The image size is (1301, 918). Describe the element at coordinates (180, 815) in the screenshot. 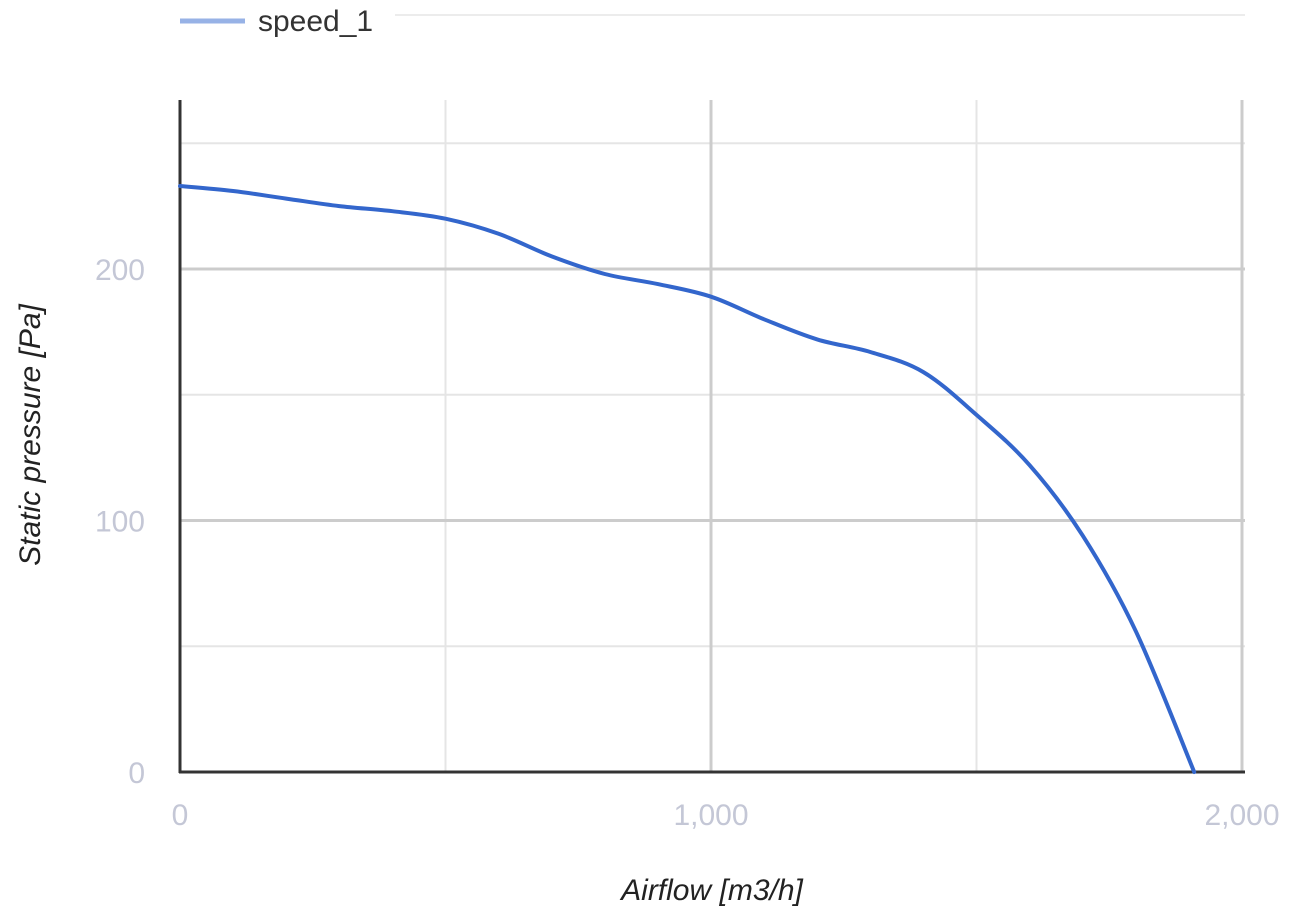

I see `x-tick-label-0: 0` at that location.